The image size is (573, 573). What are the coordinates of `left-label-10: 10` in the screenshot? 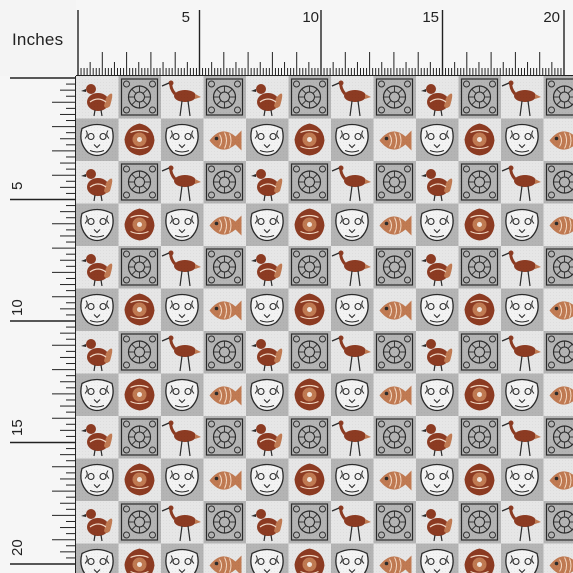 It's located at (17, 307).